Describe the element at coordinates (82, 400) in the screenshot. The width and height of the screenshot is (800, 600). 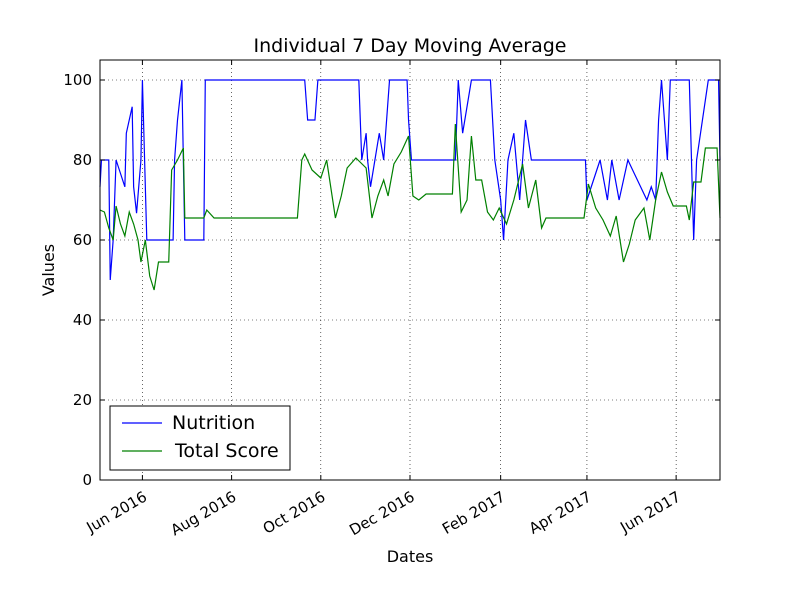
I see `y-tick-label: 20` at that location.